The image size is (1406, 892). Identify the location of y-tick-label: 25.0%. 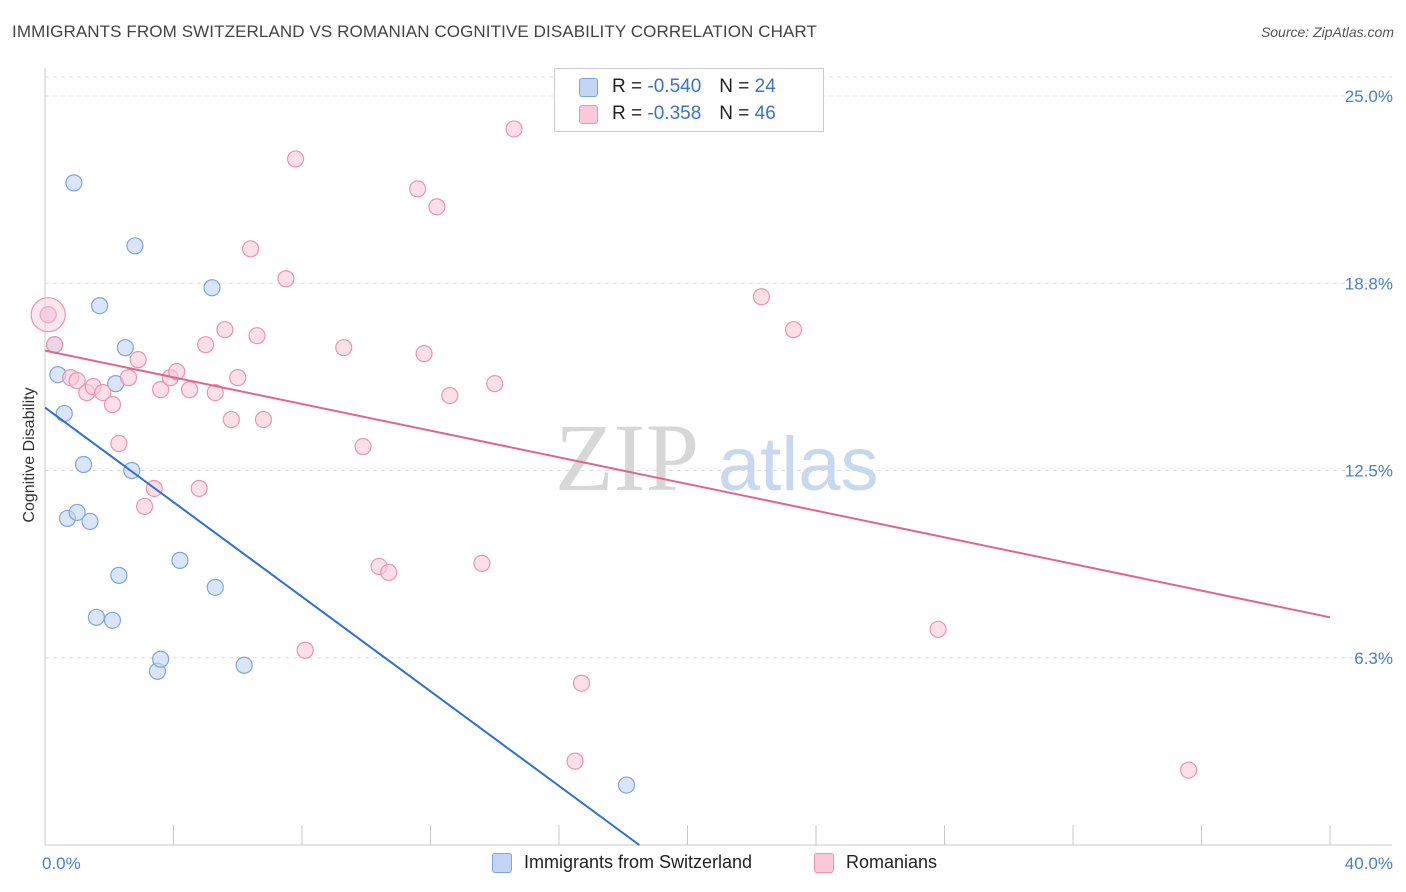
(1369, 96).